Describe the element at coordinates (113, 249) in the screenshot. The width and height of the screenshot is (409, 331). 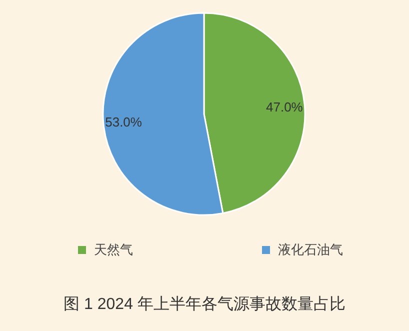
I see `legend-label: 天然气` at that location.